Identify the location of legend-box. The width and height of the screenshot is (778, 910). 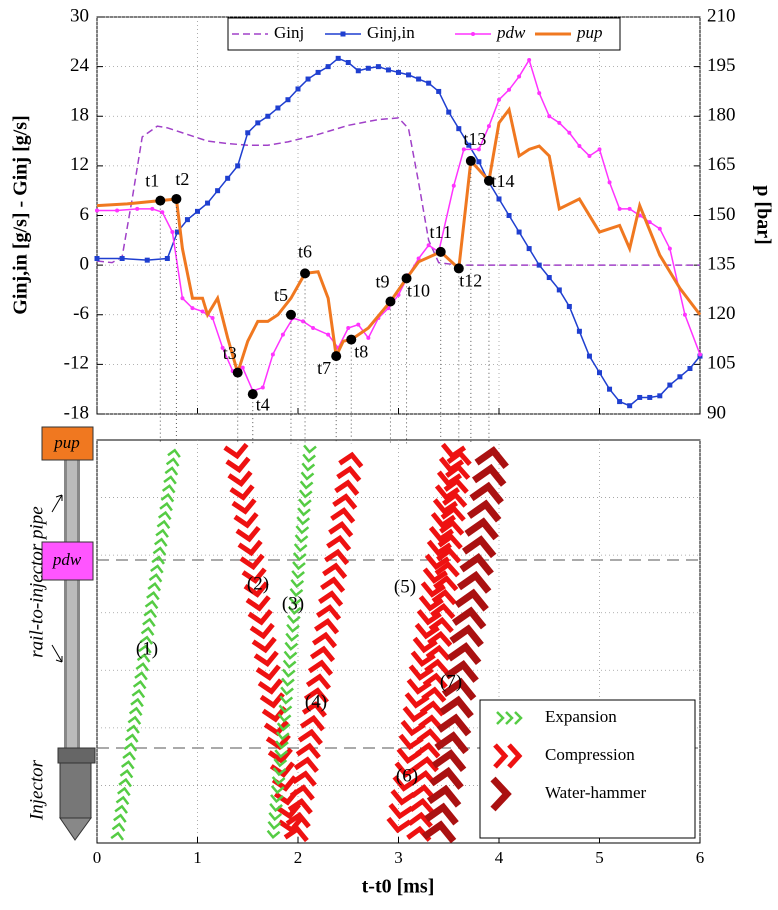
(424, 34).